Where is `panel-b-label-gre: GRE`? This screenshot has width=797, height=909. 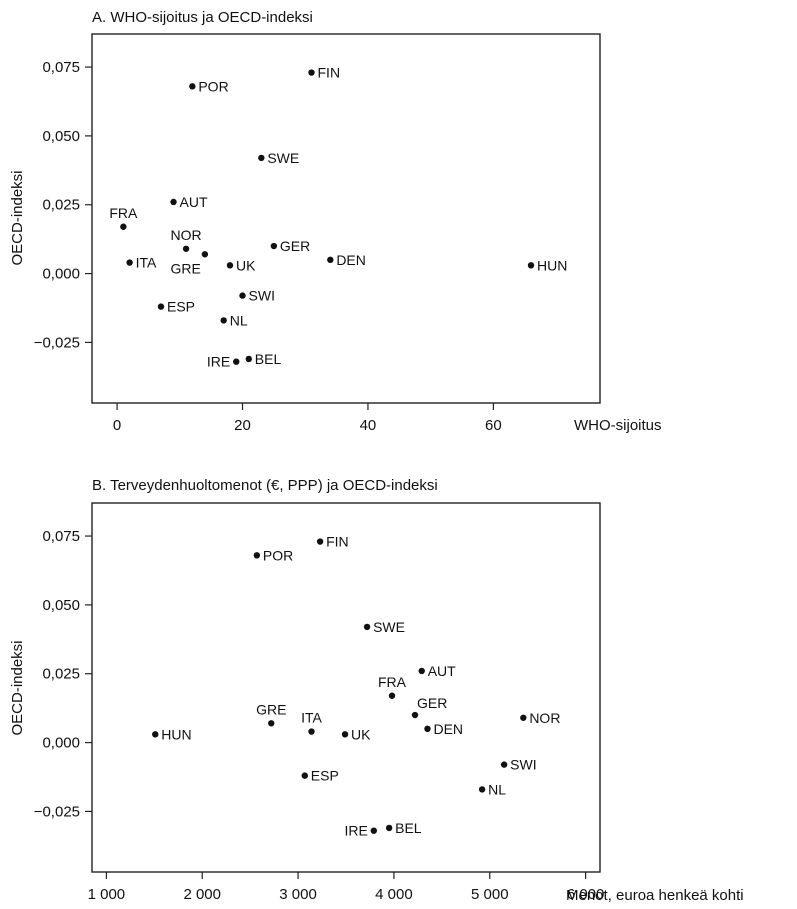
panel-b-label-gre: GRE is located at coordinates (271, 709).